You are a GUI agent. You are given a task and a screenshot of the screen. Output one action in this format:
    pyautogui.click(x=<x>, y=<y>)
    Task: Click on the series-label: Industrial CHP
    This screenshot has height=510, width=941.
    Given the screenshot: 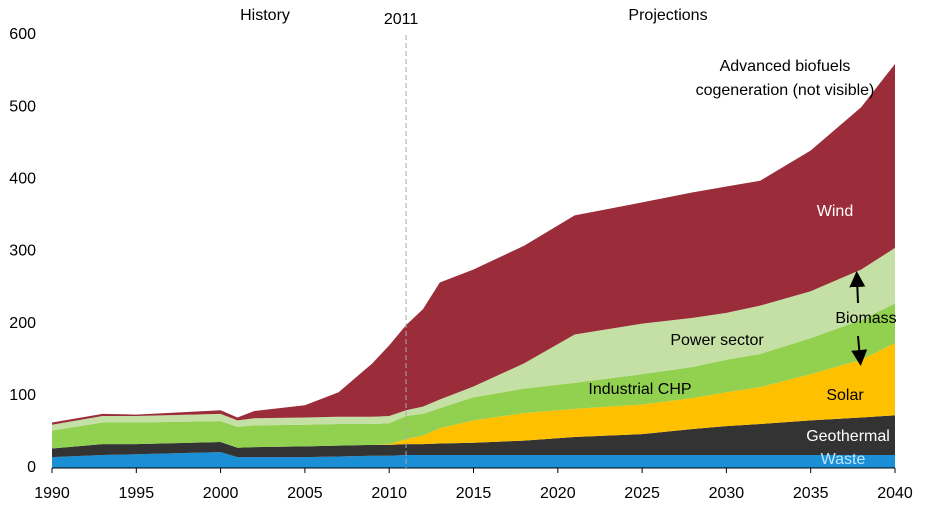 What is the action you would take?
    pyautogui.click(x=639, y=389)
    